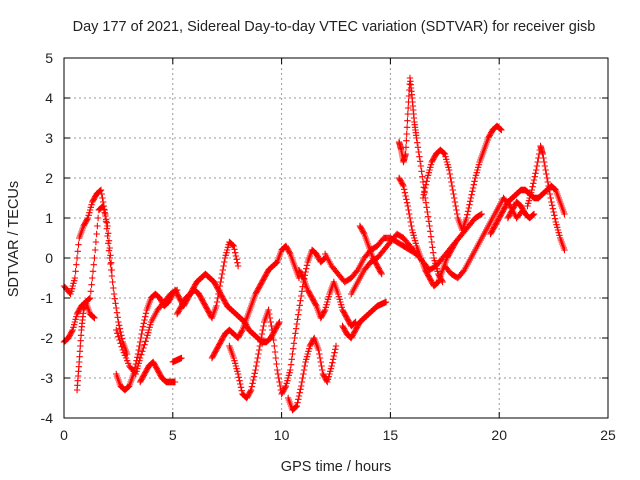 This screenshot has height=480, width=640. What do you see at coordinates (47, 298) in the screenshot?
I see `y-tick-label: -1` at bounding box center [47, 298].